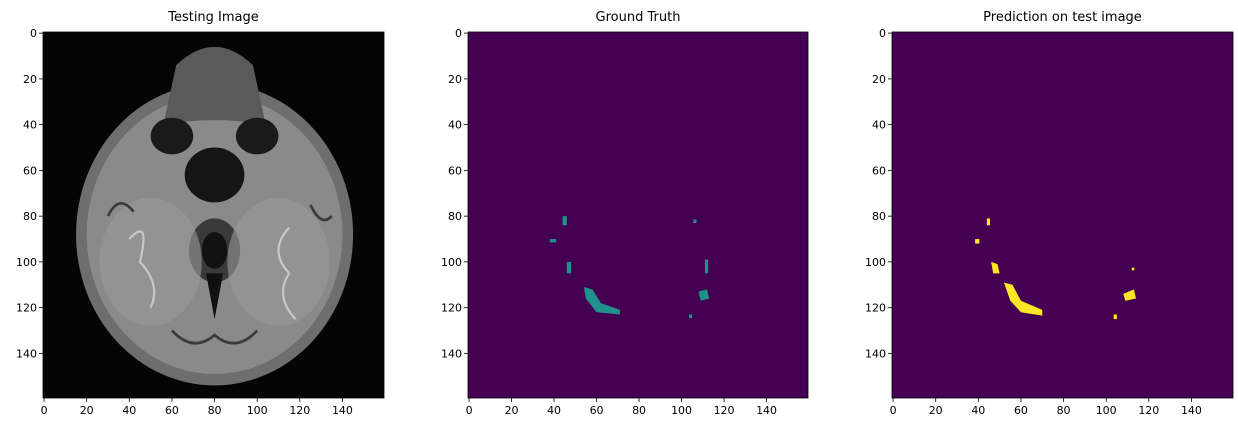 The height and width of the screenshot is (435, 1238). I want to click on chart-title: Ground Truth, so click(638, 17).